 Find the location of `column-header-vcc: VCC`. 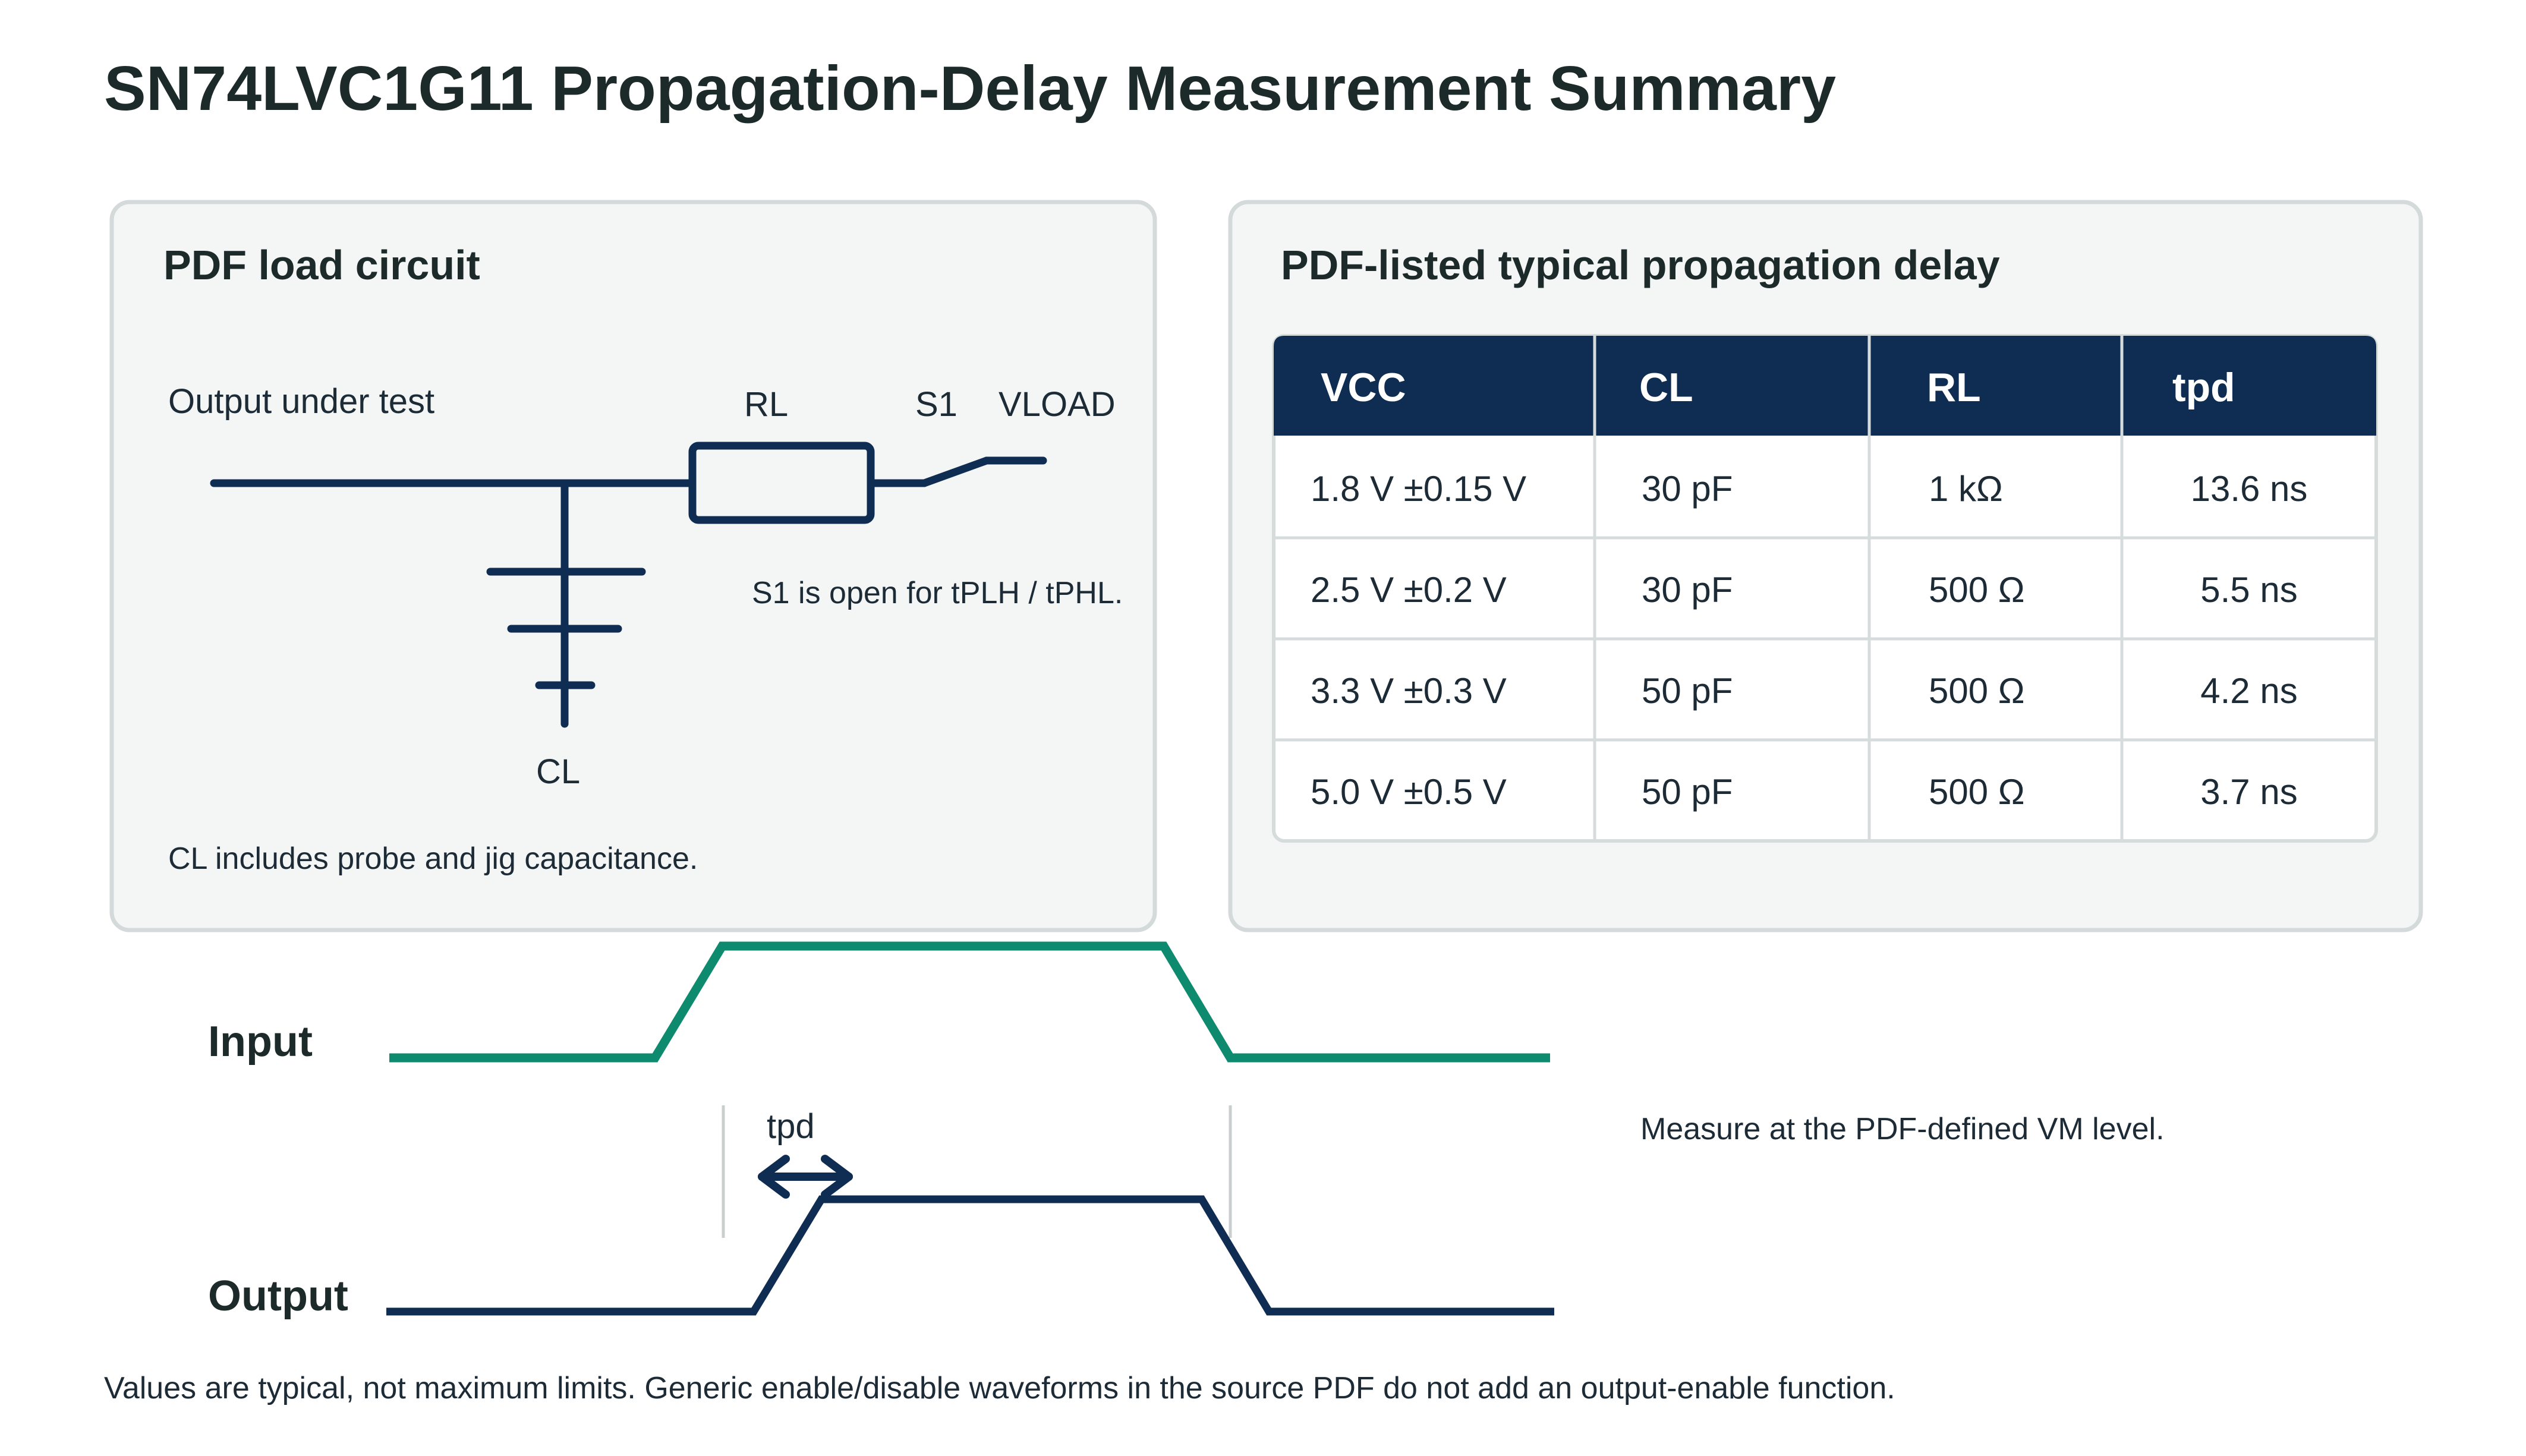

column-header-vcc: VCC is located at coordinates (1363, 388).